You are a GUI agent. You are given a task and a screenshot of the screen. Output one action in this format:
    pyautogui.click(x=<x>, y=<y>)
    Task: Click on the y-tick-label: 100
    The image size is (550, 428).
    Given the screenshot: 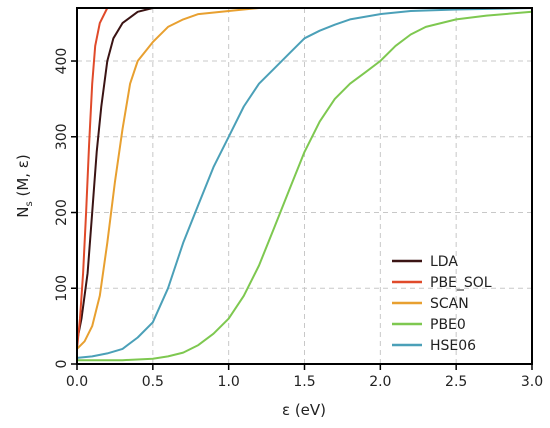 What is the action you would take?
    pyautogui.click(x=62, y=288)
    